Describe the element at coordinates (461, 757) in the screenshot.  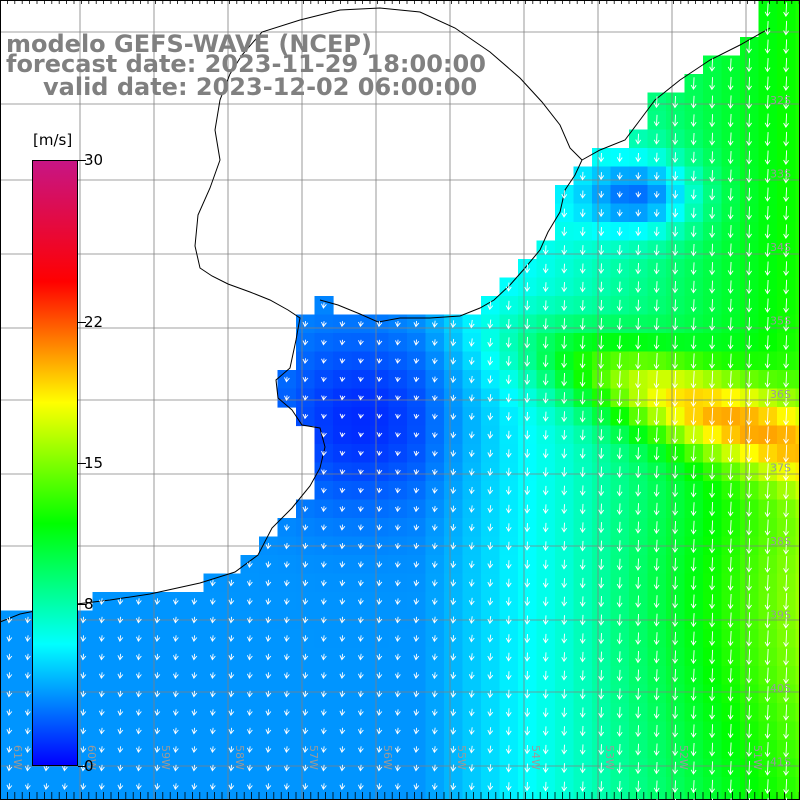
I see `longitude-label: 55W` at that location.